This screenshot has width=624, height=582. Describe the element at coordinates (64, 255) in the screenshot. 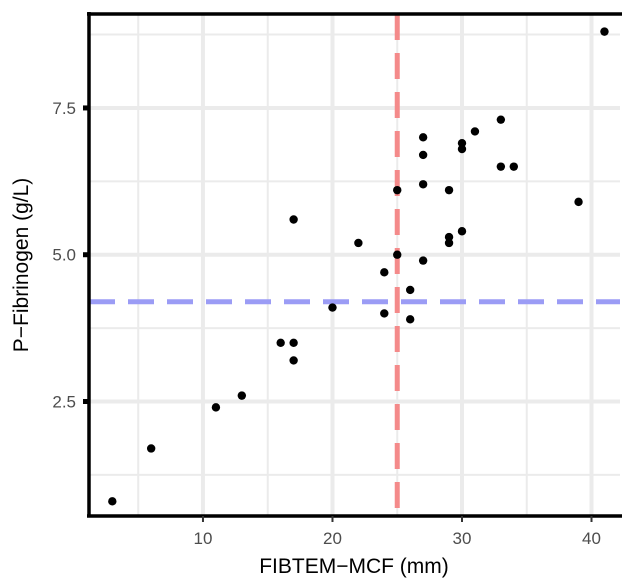

I see `y-tick-label: 5.0` at that location.